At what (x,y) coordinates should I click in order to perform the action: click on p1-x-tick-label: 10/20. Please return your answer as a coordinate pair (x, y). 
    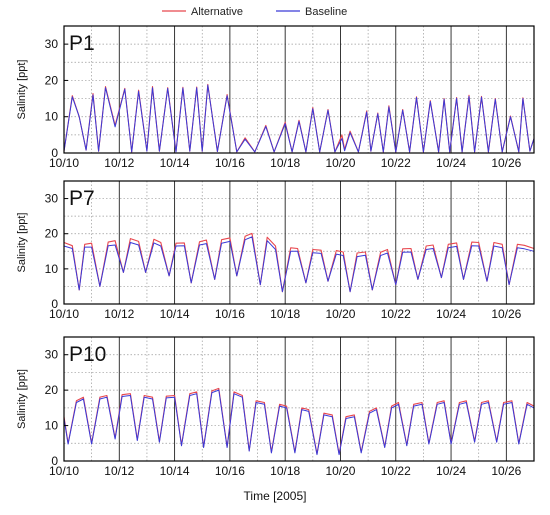
    Looking at the image, I should click on (340, 163).